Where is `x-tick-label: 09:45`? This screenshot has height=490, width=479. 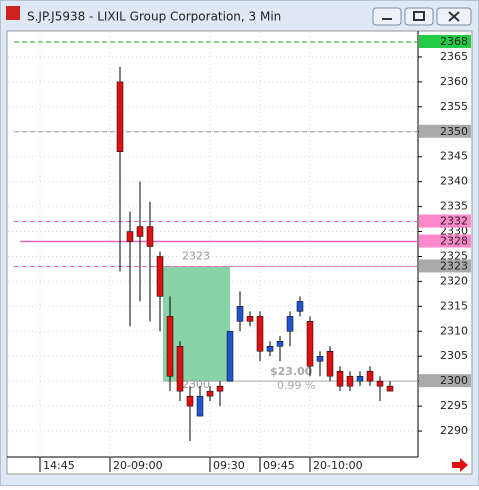
x-tick-label: 09:45 is located at coordinates (279, 465).